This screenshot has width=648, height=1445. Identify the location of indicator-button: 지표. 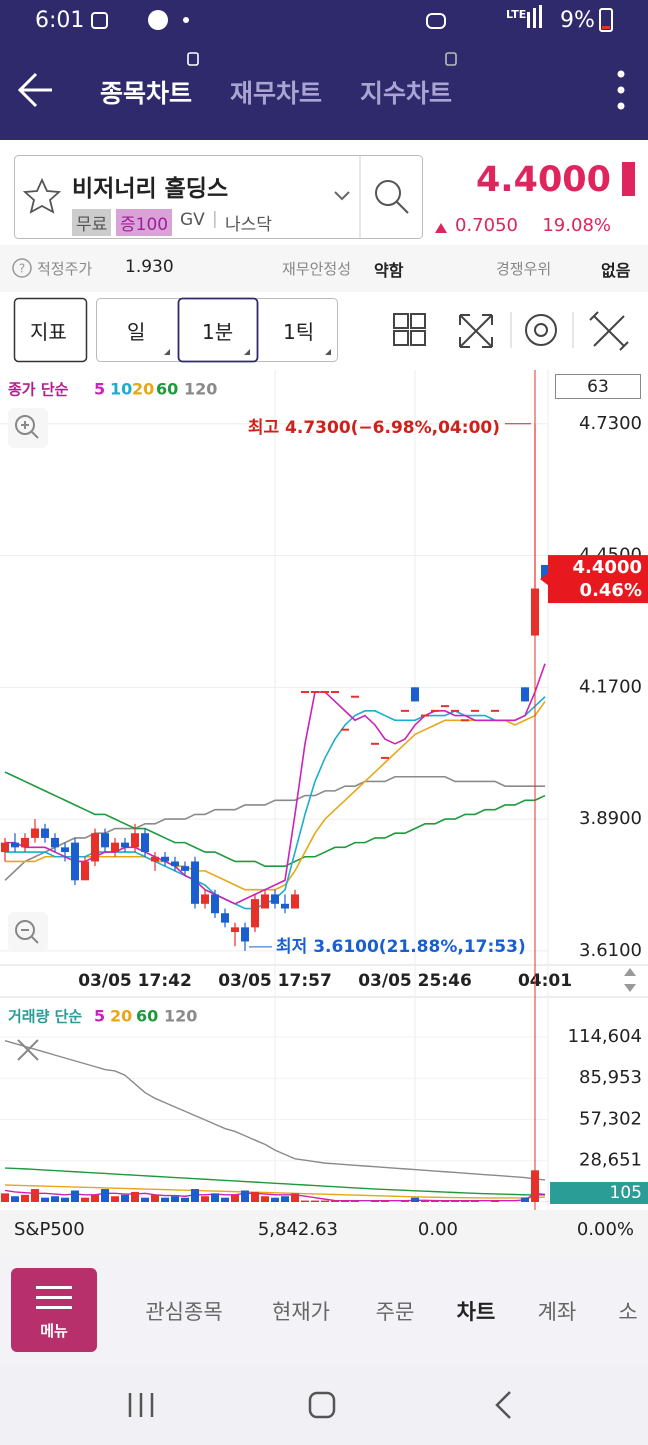
(48, 332).